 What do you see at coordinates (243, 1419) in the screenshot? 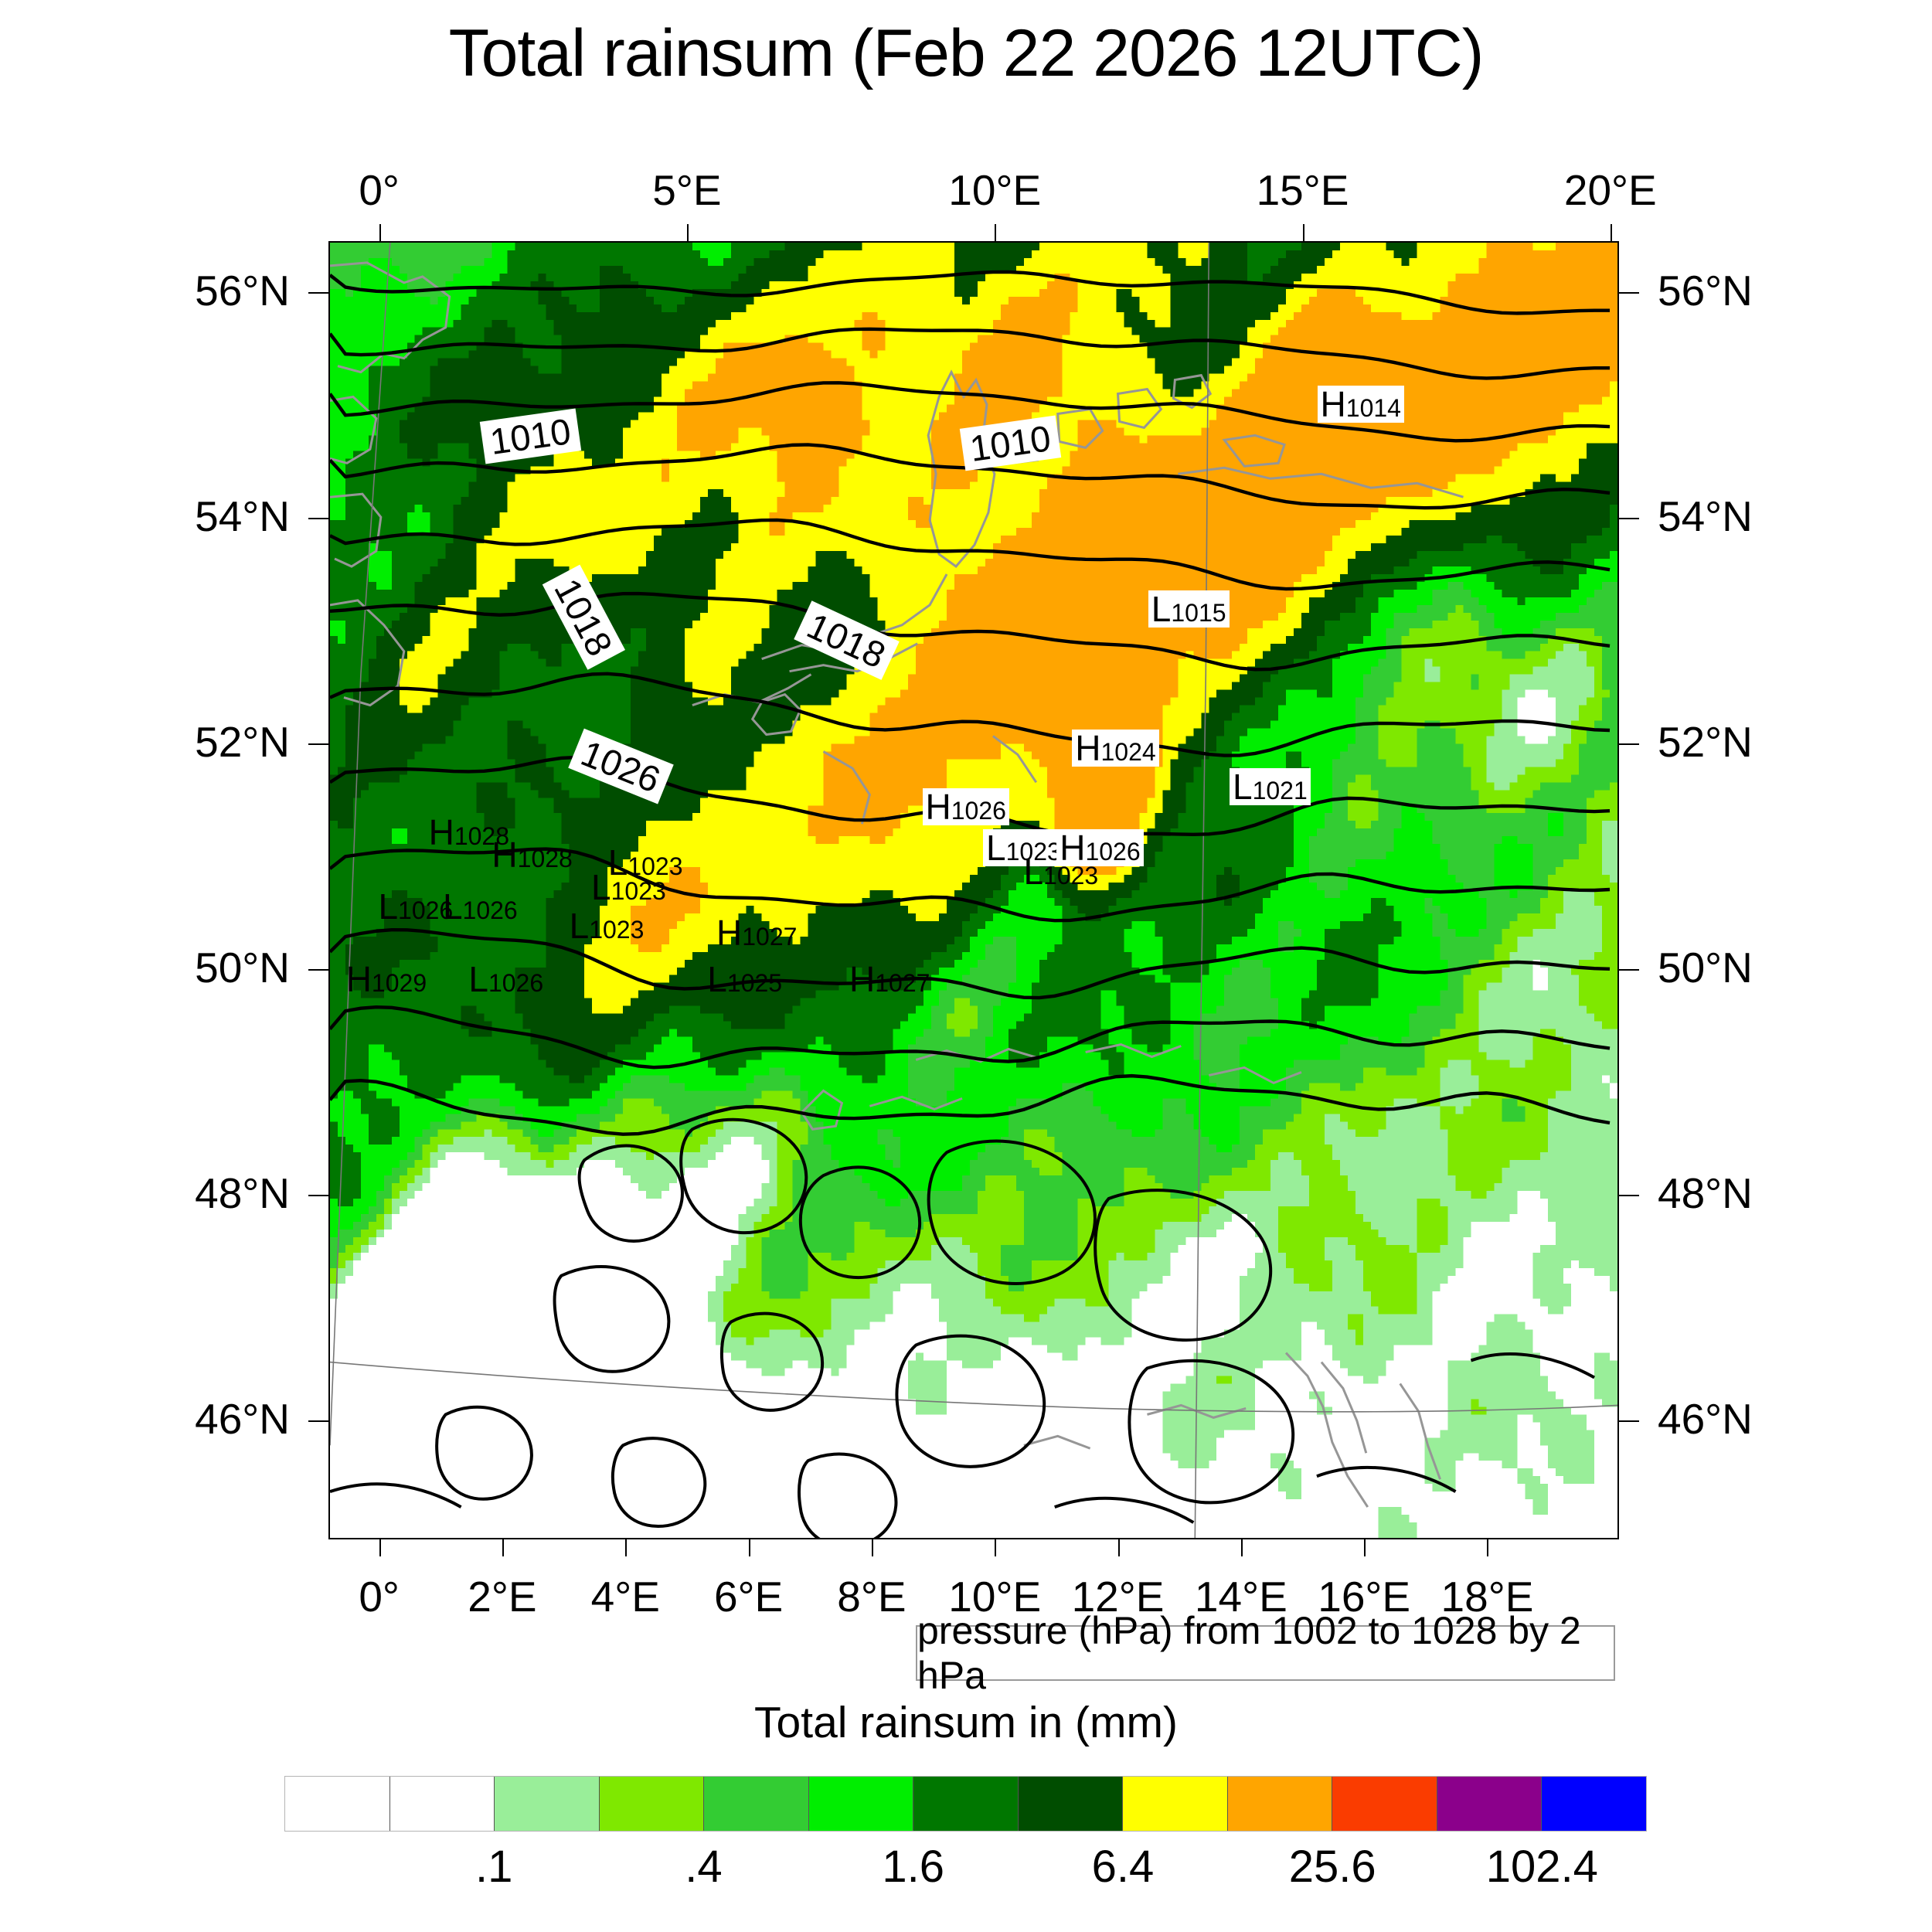
I see `left-axis-label: 46°N` at bounding box center [243, 1419].